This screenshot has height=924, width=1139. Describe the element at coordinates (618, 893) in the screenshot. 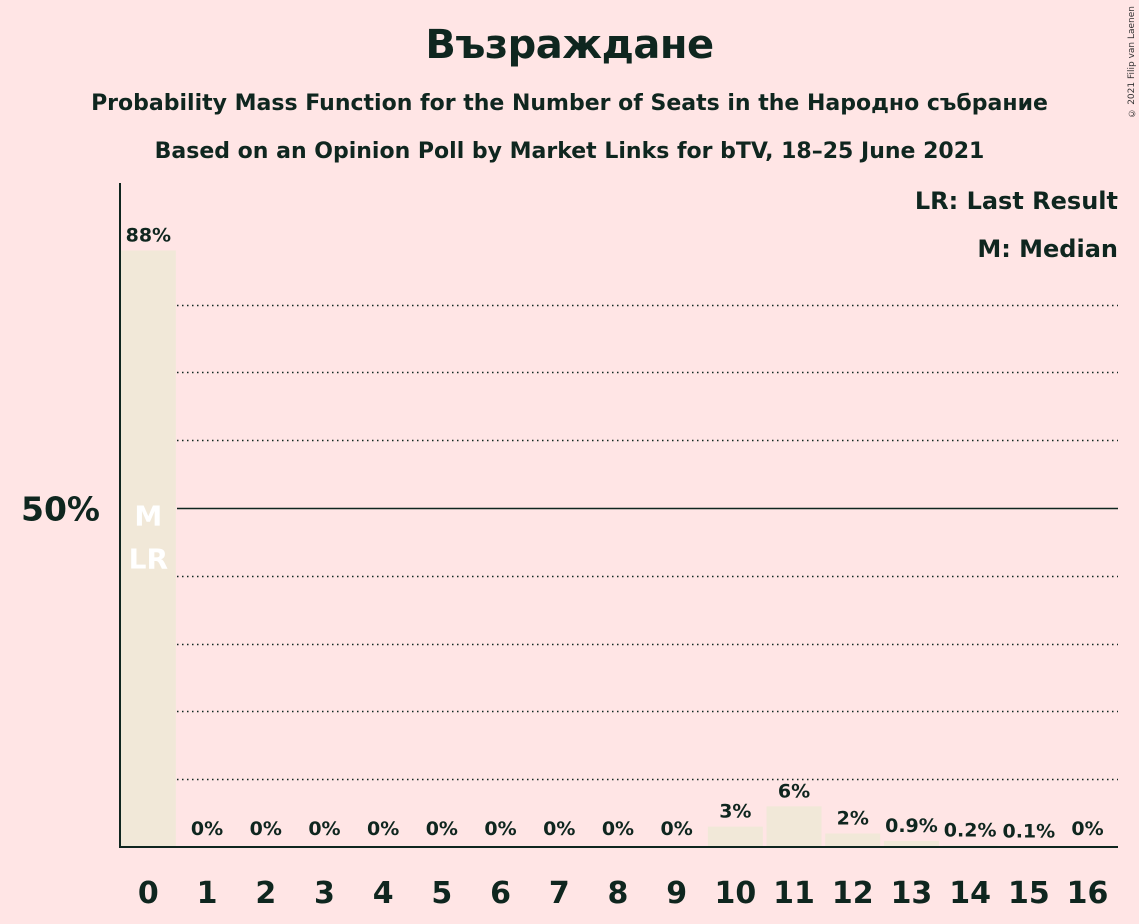

I see `x-tick-label: 8` at that location.